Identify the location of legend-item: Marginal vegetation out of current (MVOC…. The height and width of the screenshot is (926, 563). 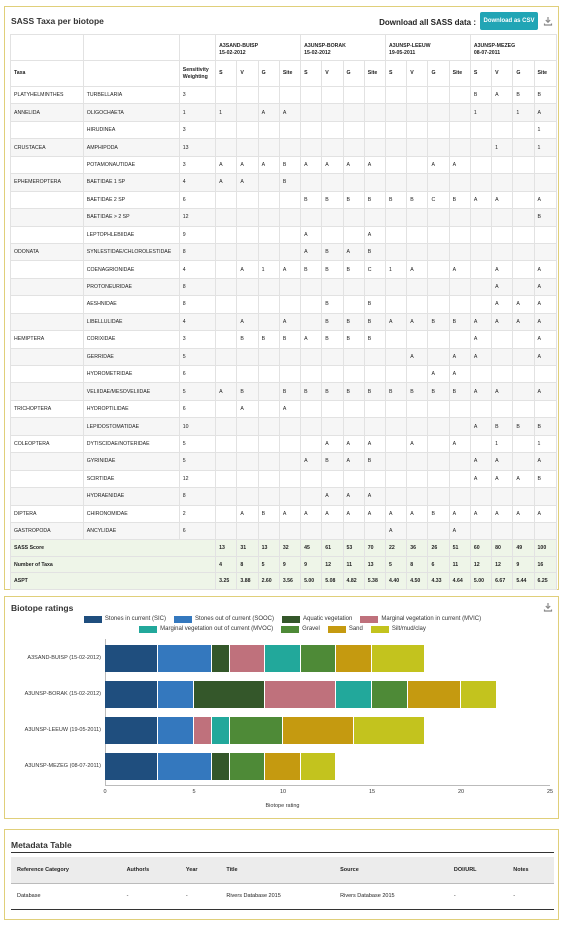
(206, 629).